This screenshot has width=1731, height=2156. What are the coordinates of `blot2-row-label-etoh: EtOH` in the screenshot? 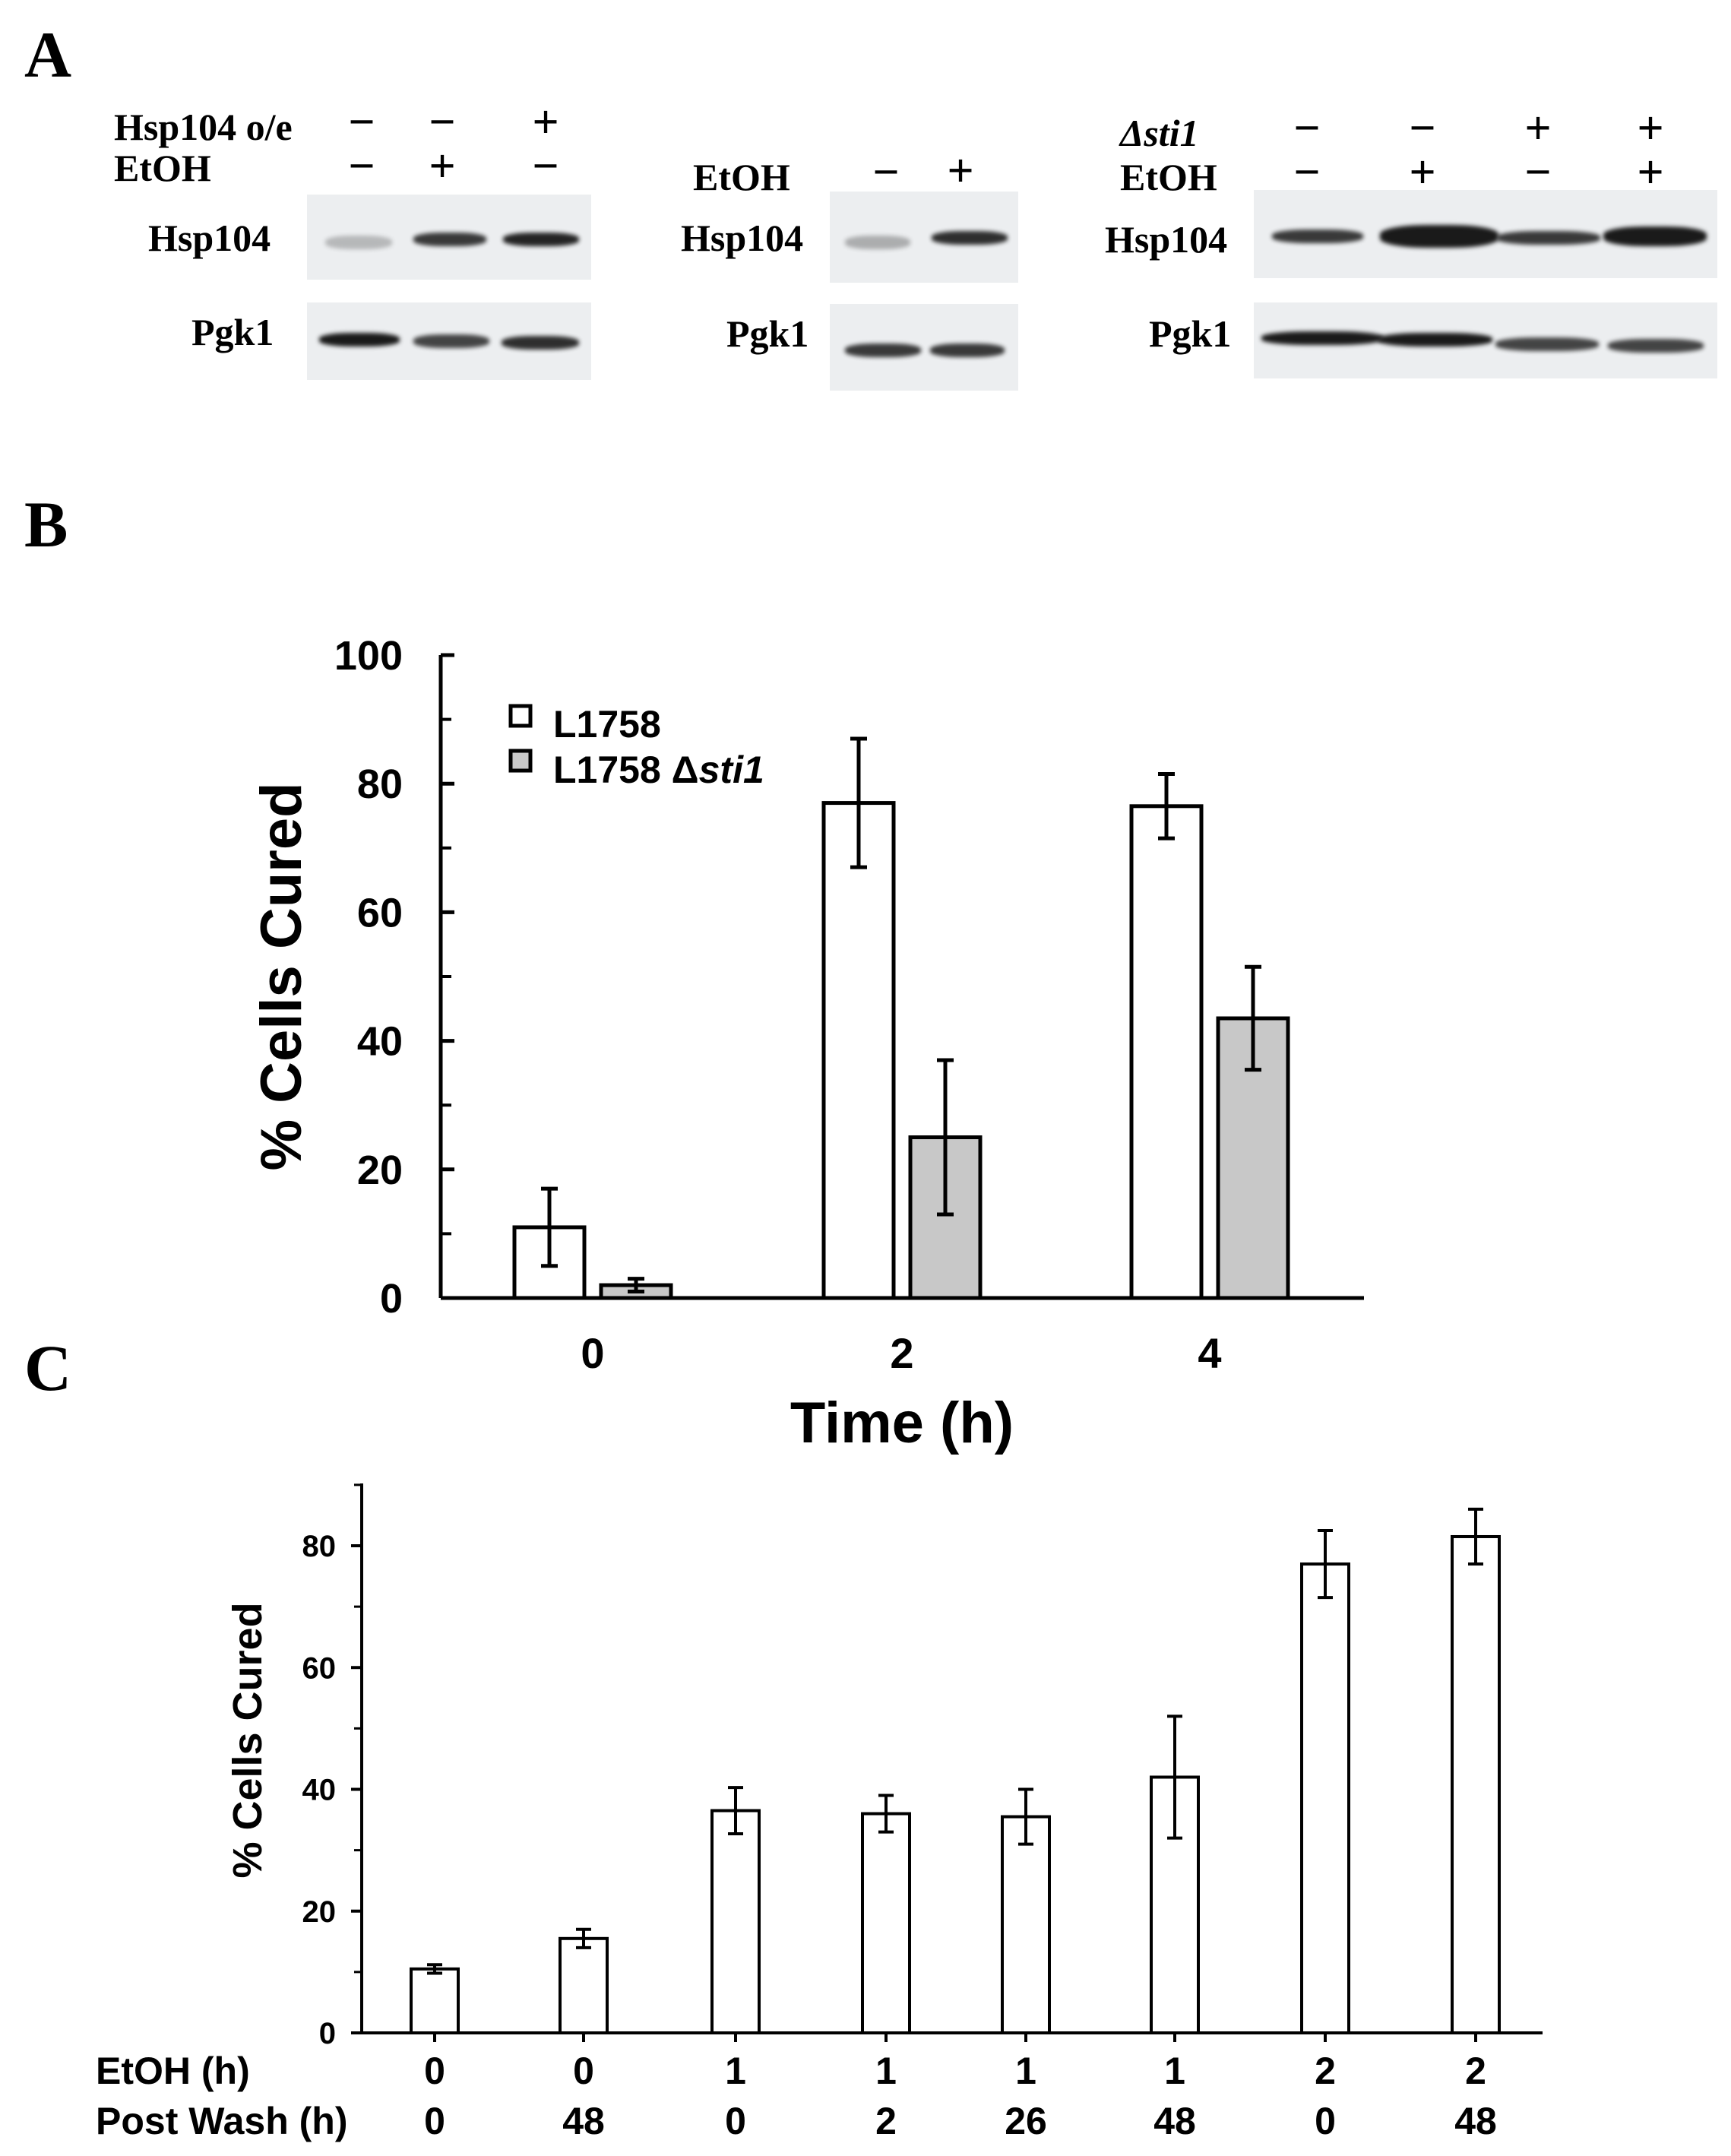 It's located at (741, 177).